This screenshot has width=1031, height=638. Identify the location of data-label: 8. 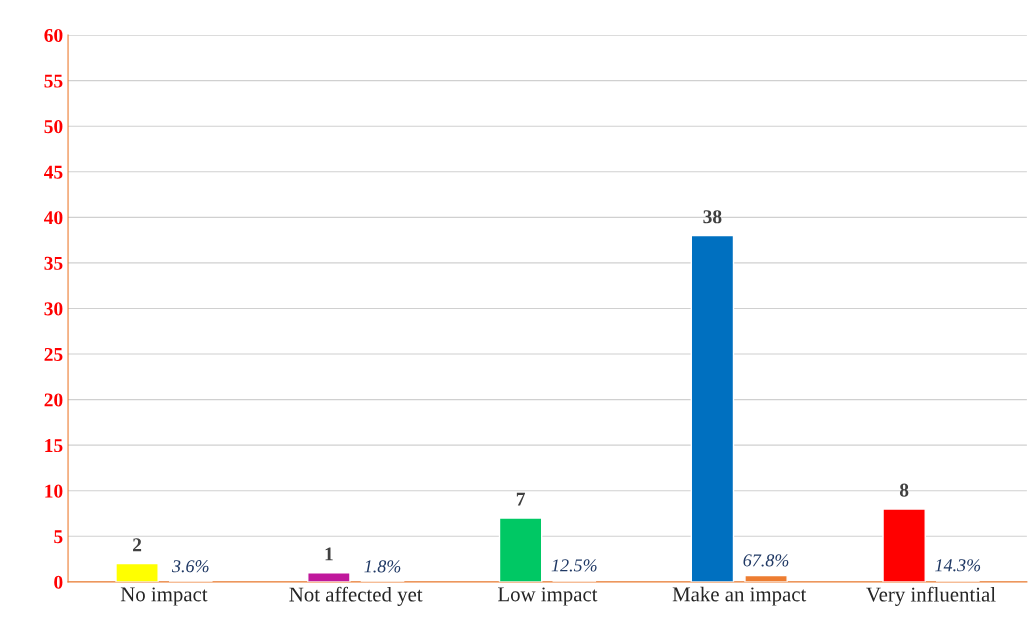
(904, 490).